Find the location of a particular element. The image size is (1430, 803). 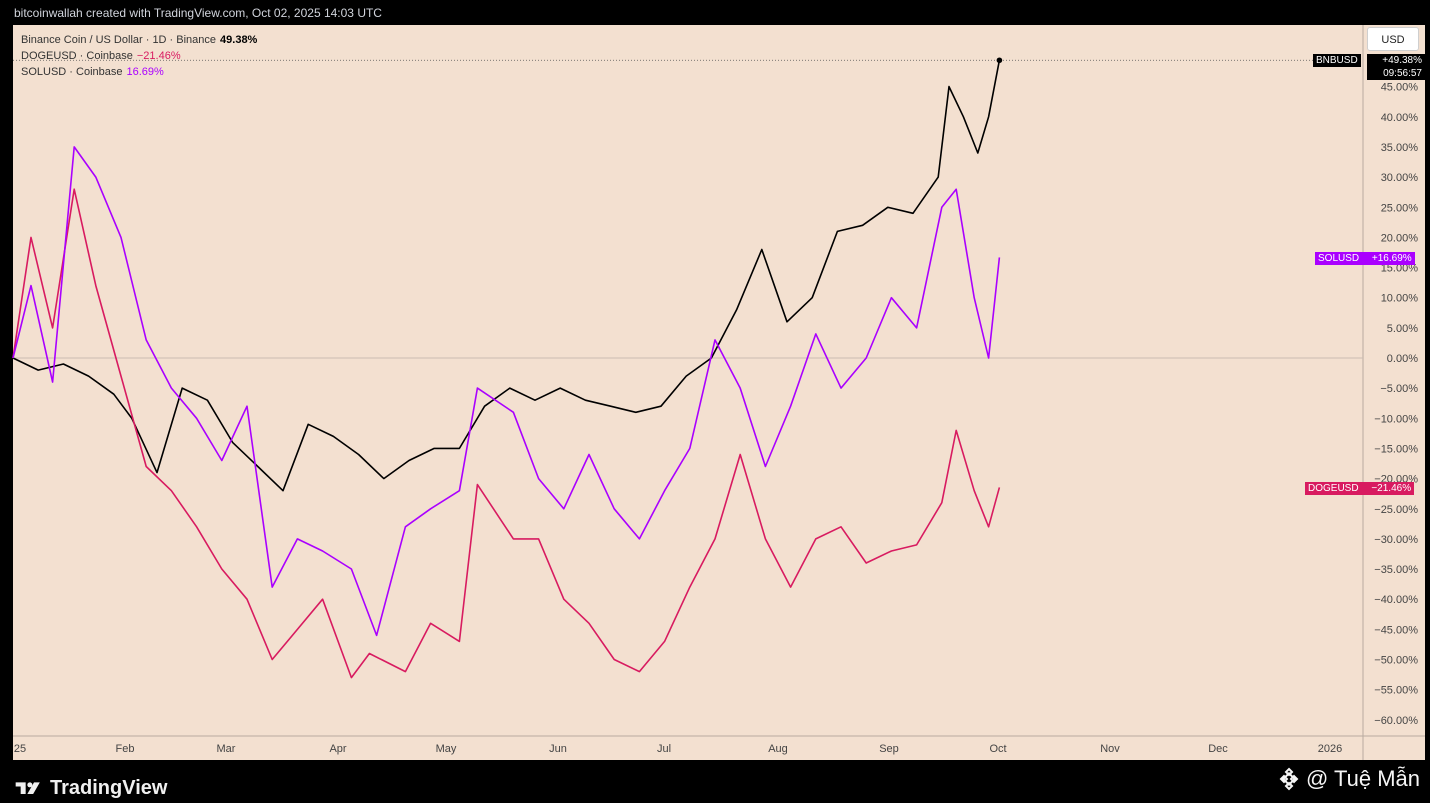

doge-value: −21.46% is located at coordinates (1391, 488).